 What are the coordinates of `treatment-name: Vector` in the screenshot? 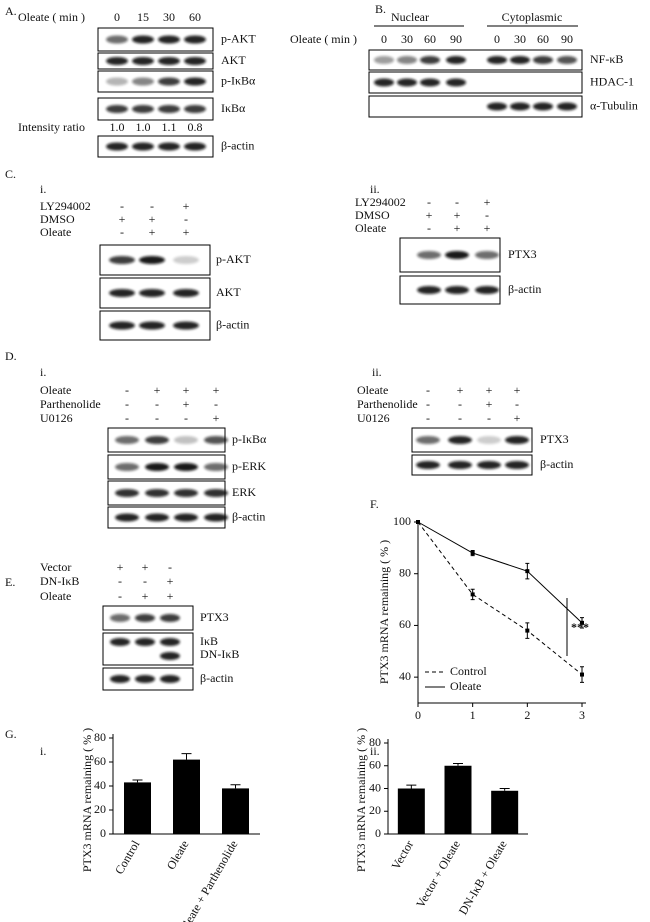 It's located at (55, 567).